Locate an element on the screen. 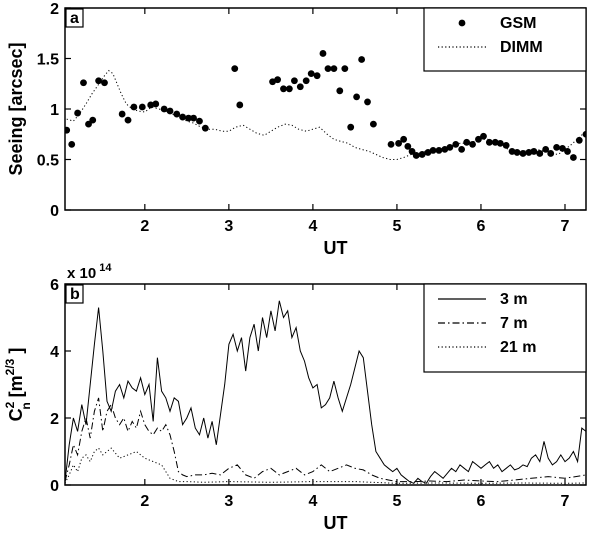 This screenshot has height=542, width=594. x-tick-label: 5 is located at coordinates (396, 501).